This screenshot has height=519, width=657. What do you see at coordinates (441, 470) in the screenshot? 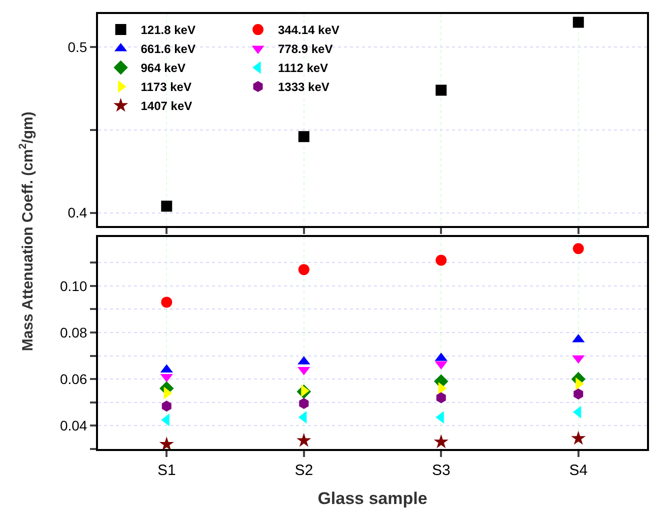
I see `x-tick-label: S3` at bounding box center [441, 470].